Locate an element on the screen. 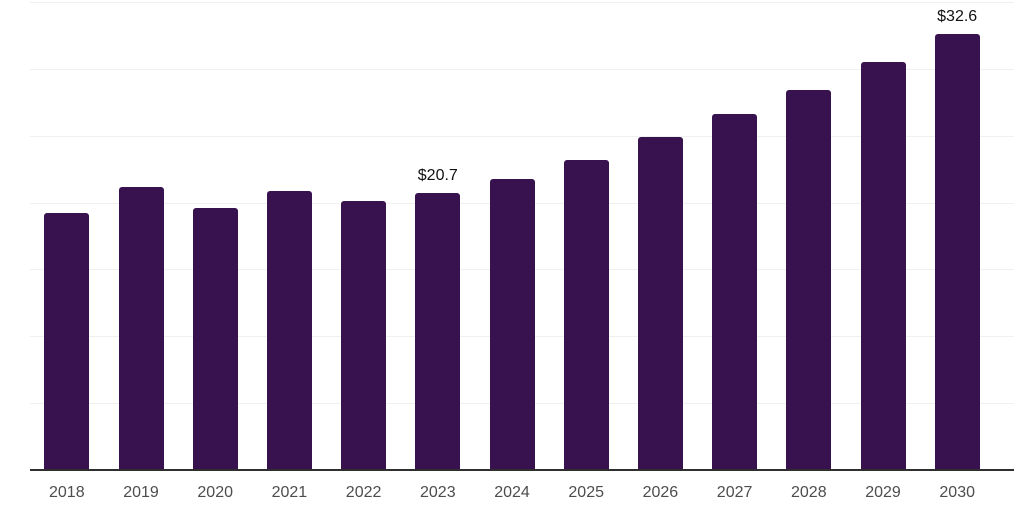  x-axis-tick-label-2026: 2026 is located at coordinates (660, 492).